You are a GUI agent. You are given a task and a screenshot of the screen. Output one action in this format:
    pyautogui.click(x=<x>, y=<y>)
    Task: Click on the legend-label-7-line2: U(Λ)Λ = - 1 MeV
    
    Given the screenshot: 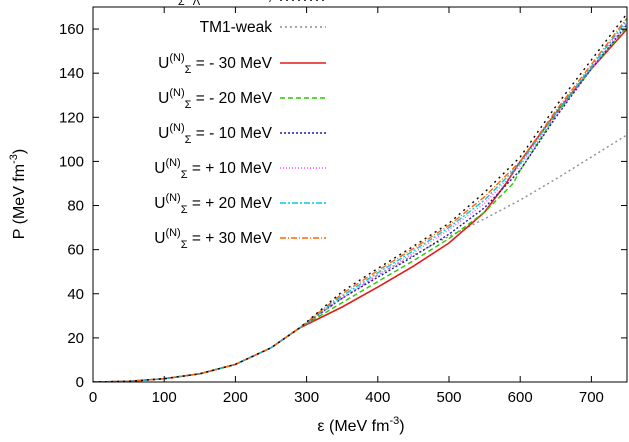 What is the action you would take?
    pyautogui.click(x=220, y=4)
    